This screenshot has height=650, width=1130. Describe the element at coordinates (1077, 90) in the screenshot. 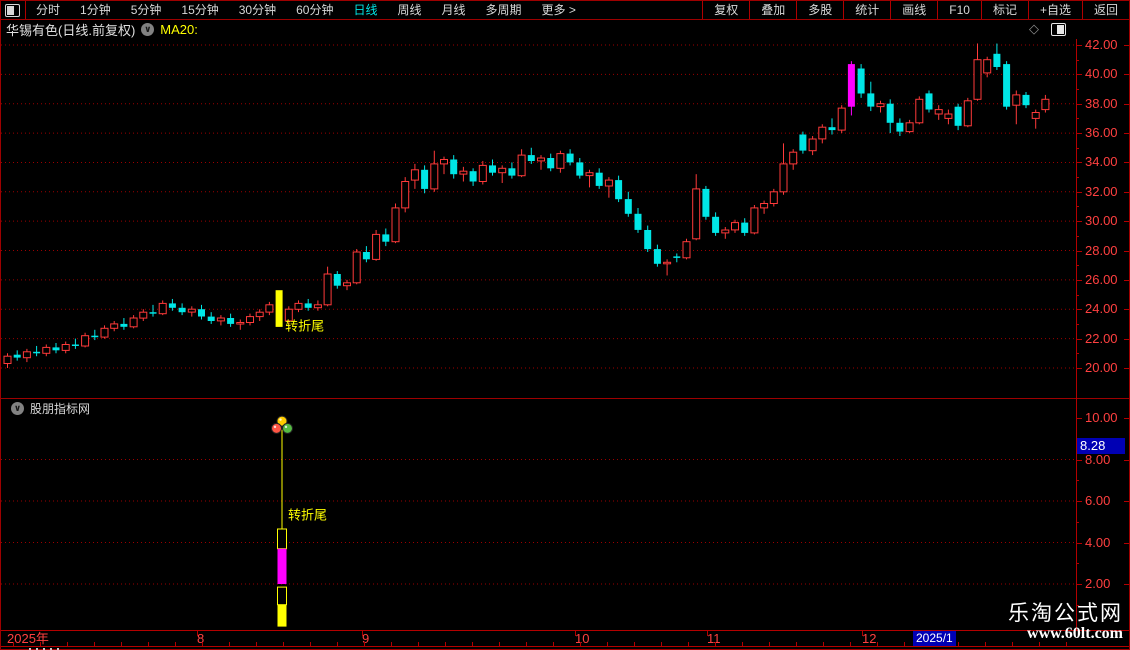

I see `axis-minor-tick` at that location.